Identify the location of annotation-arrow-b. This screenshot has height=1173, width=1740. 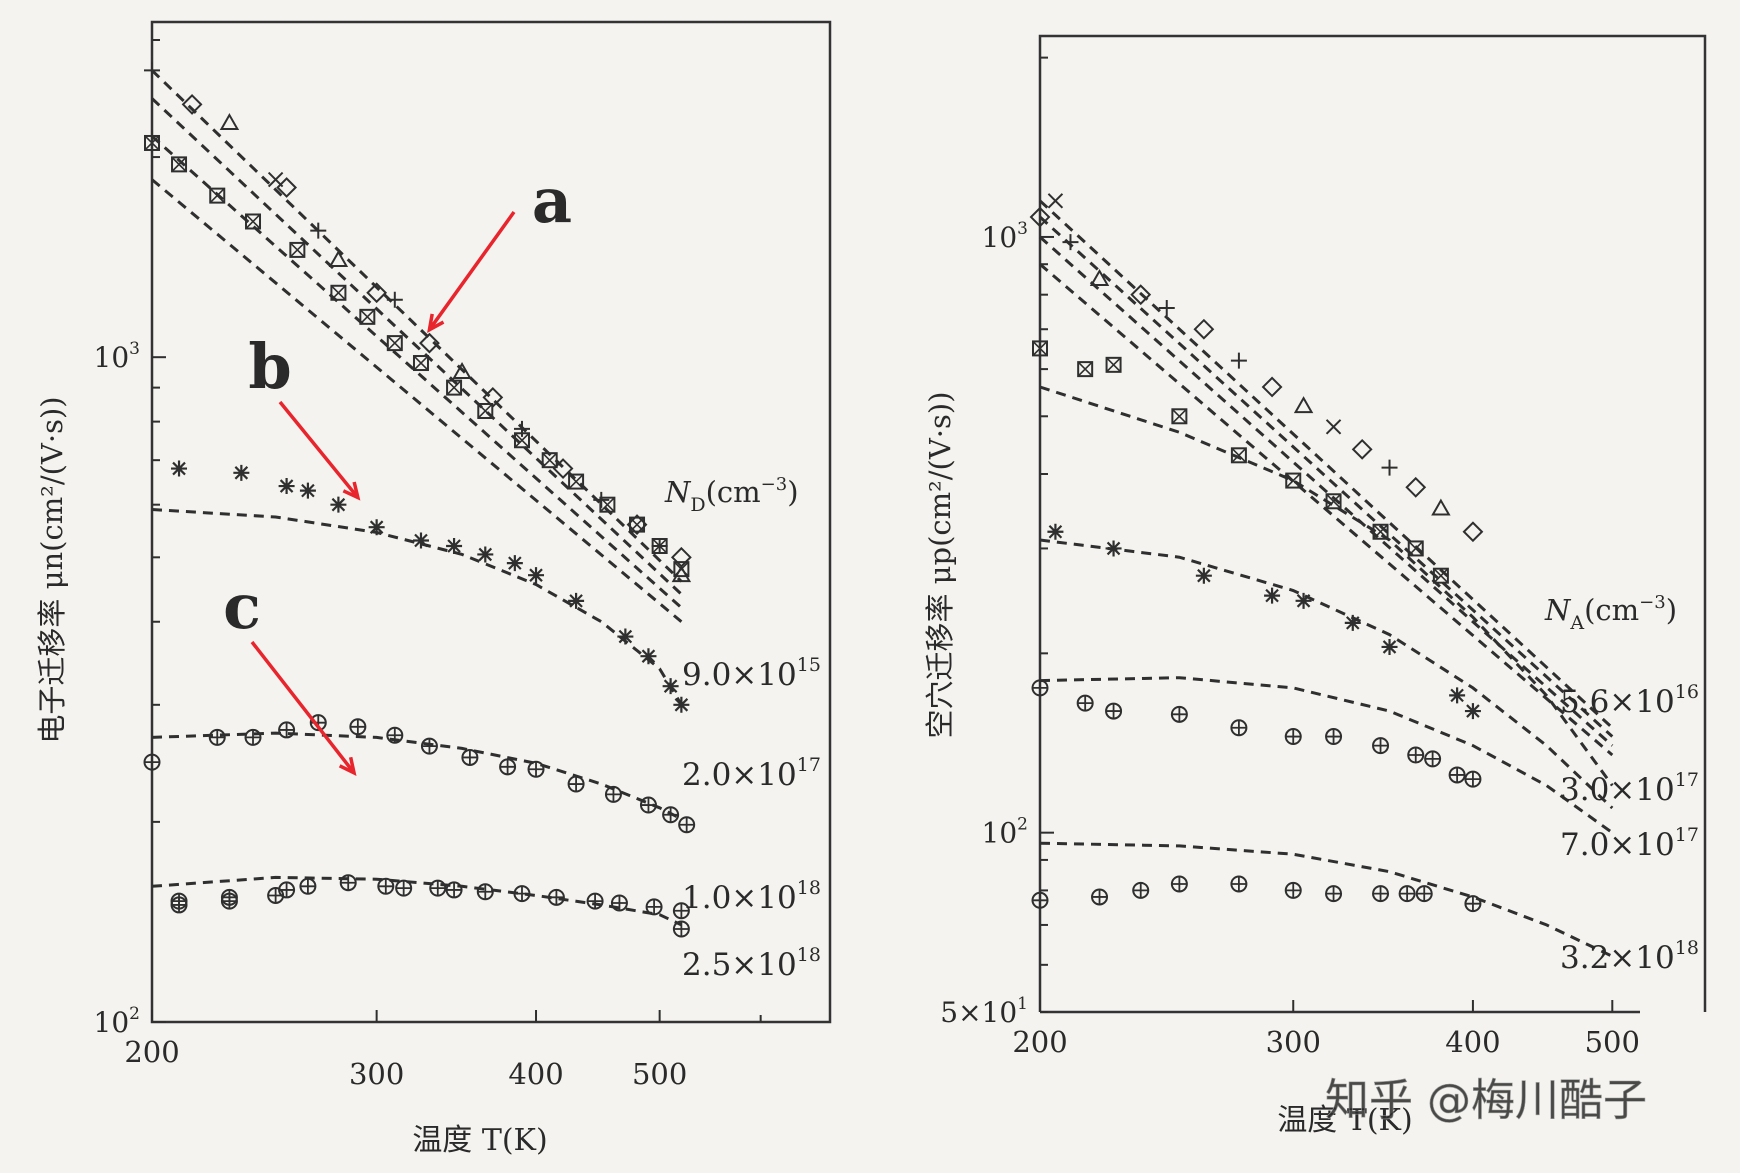
(319, 449).